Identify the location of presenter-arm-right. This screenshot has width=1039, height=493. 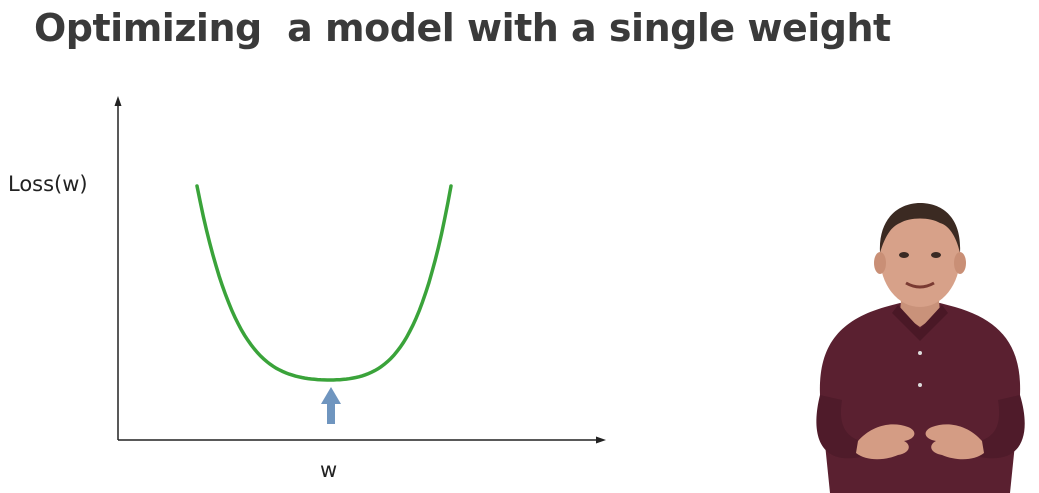
(997, 427).